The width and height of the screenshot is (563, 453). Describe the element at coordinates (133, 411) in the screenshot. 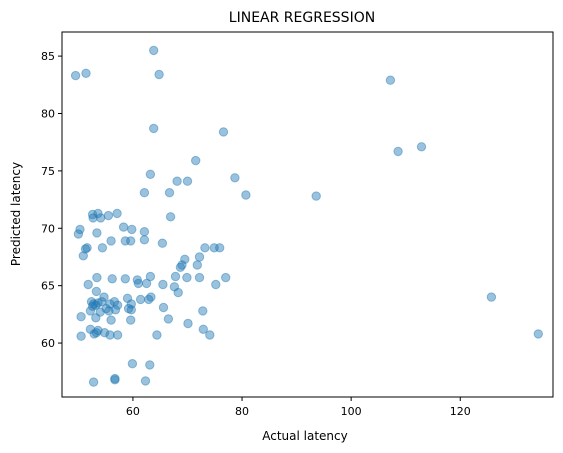

I see `x-tick-label-60: 60` at that location.